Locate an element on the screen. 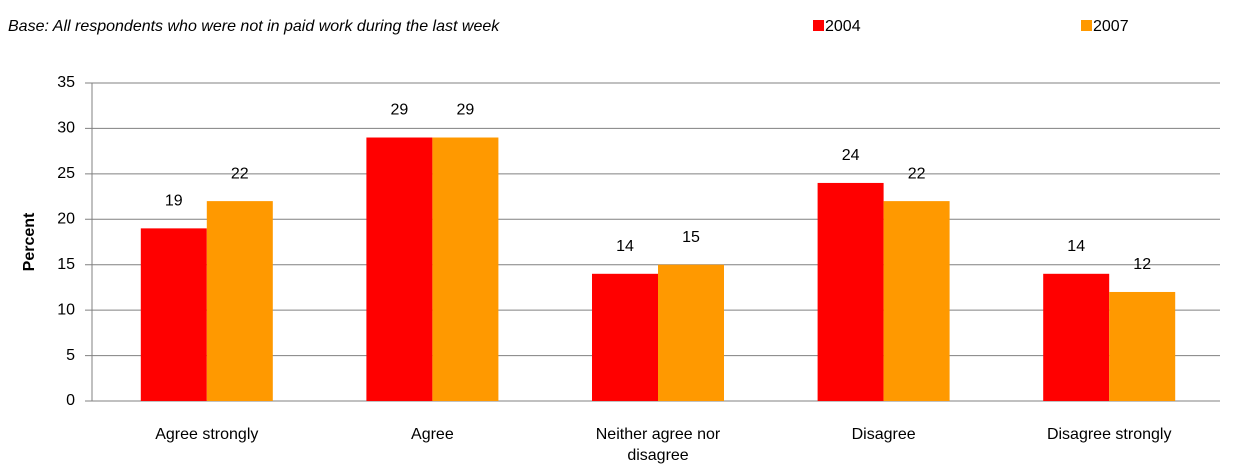 The width and height of the screenshot is (1234, 473). y-tick-label: 20 is located at coordinates (66, 219).